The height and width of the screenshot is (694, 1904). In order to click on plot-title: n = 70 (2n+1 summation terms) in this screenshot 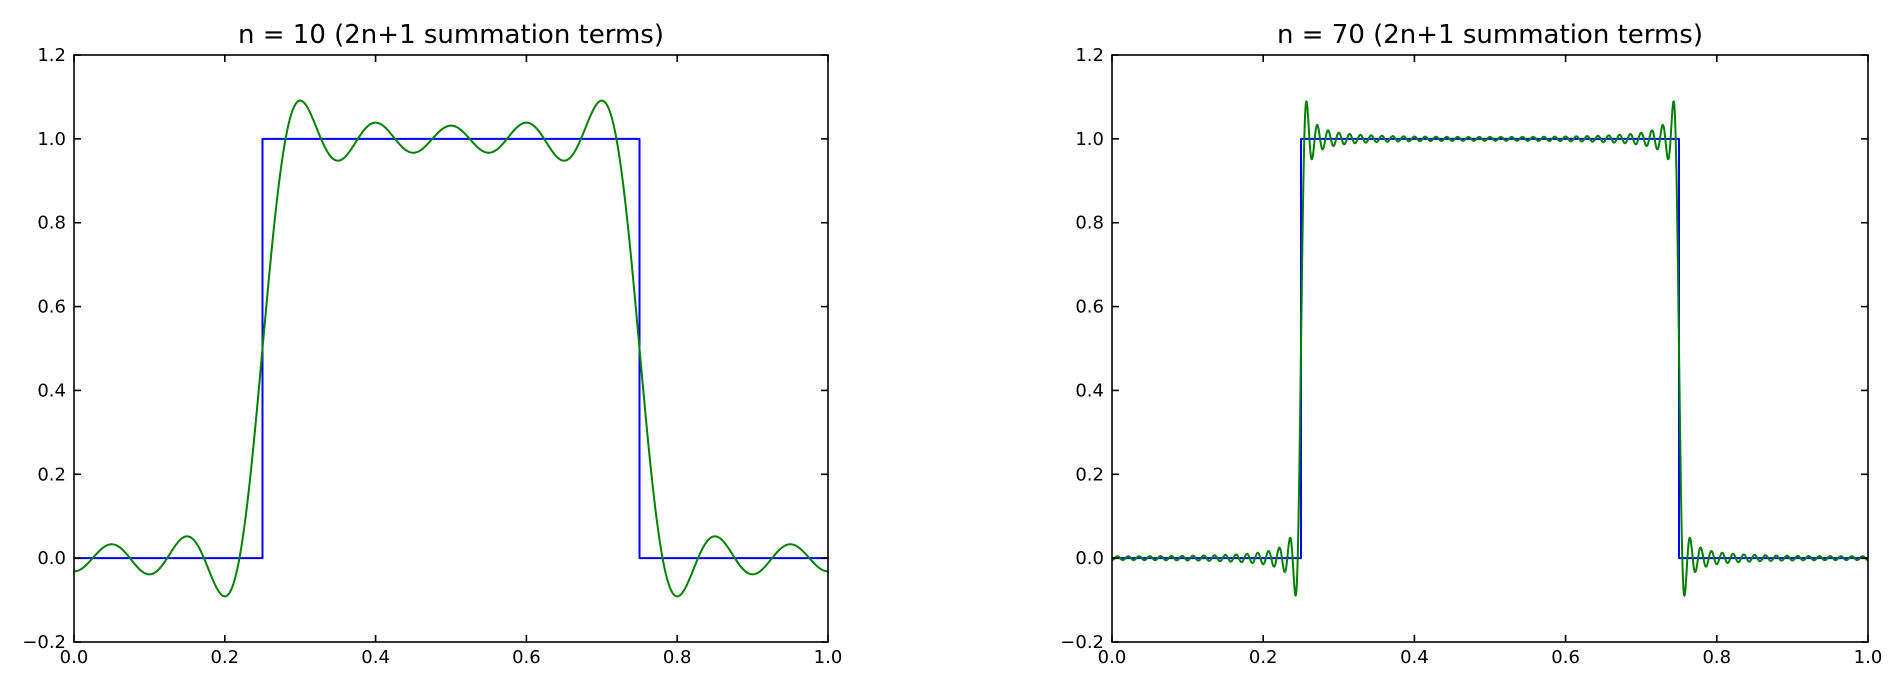, I will do `click(1490, 35)`.